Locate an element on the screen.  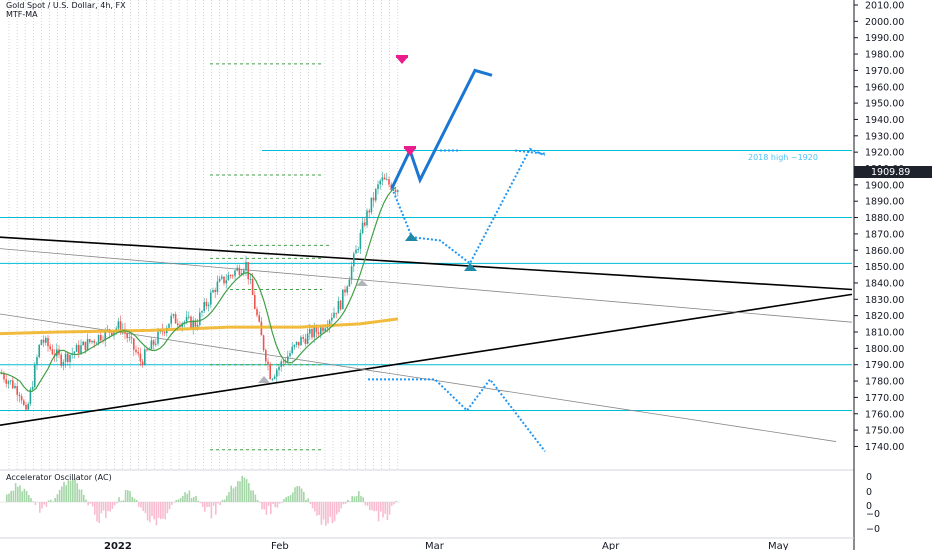
ma-orange-line is located at coordinates (199, 326).